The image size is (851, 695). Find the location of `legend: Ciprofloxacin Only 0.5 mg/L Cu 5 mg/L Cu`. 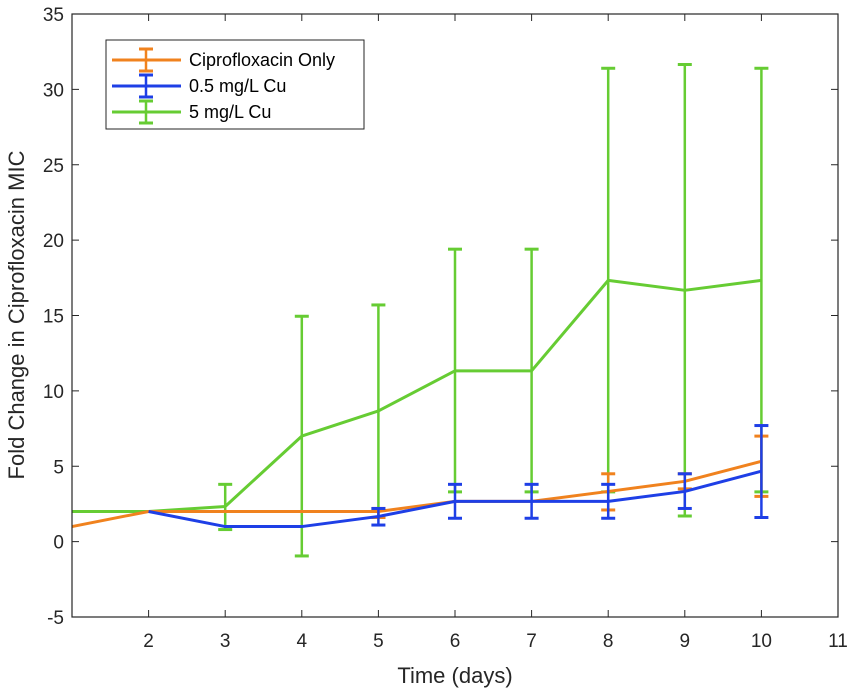

legend: Ciprofloxacin Only 0.5 mg/L Cu 5 mg/L Cu is located at coordinates (235, 84).